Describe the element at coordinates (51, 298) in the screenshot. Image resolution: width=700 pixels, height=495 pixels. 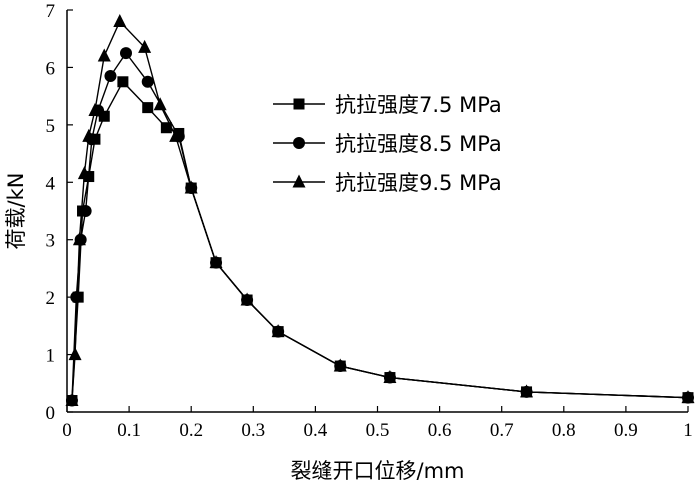
I see `y-tick-label: 2` at that location.